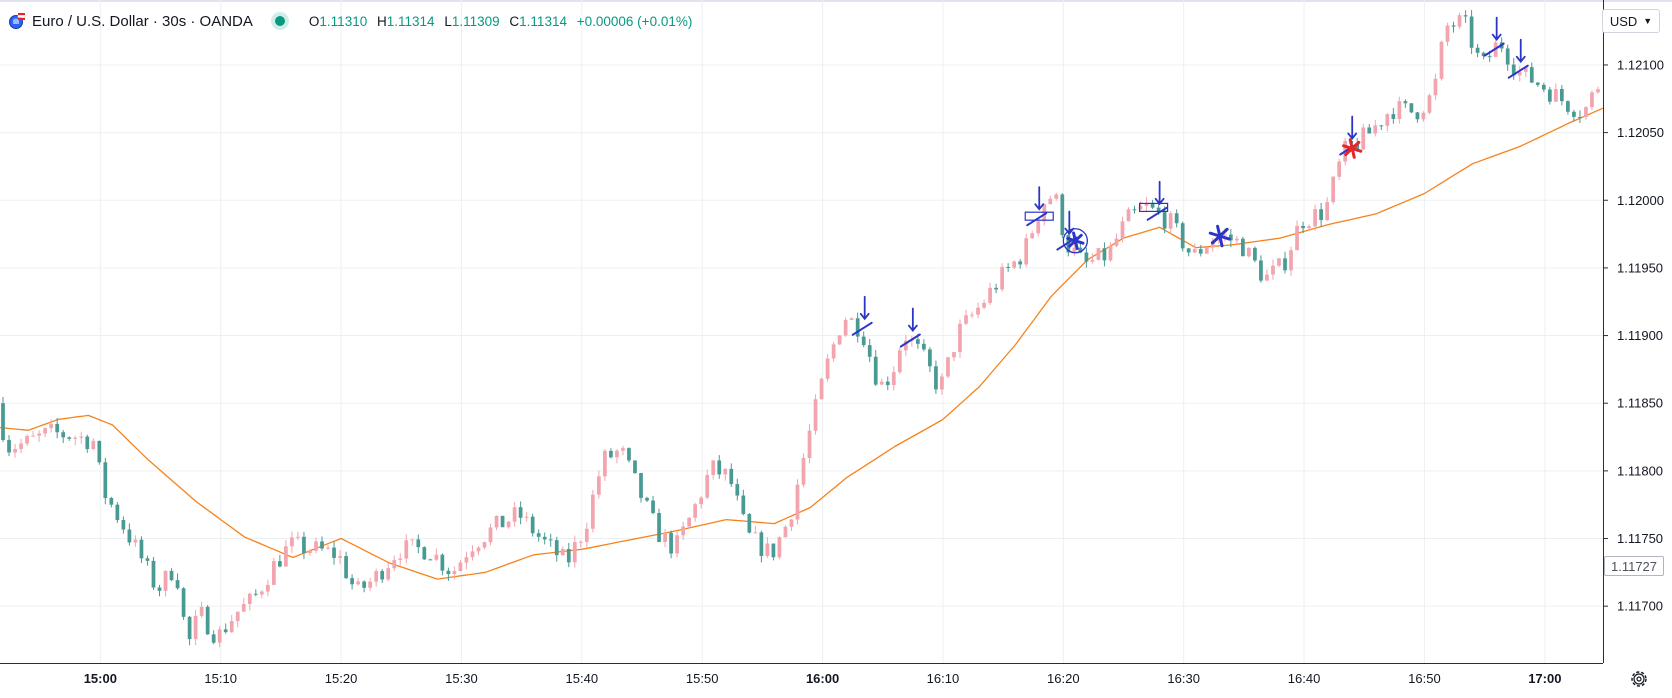  I want to click on currency-button: USD ▼, so click(1631, 21).